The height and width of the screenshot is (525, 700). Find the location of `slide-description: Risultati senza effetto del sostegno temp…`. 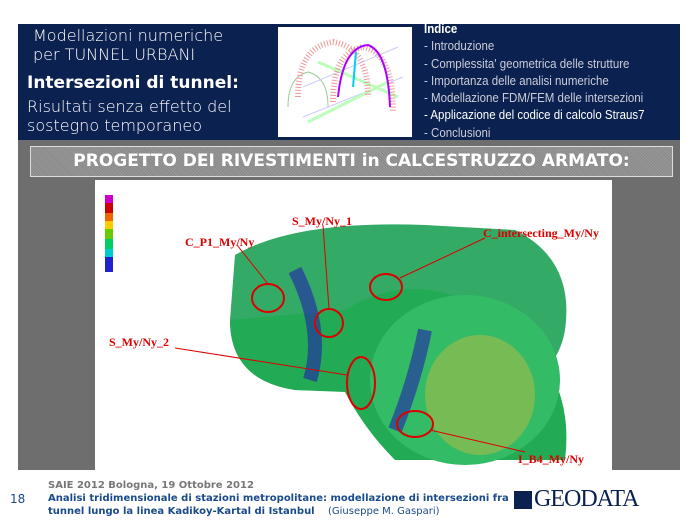

slide-description: Risultati senza effetto del sostegno temp… is located at coordinates (129, 116).